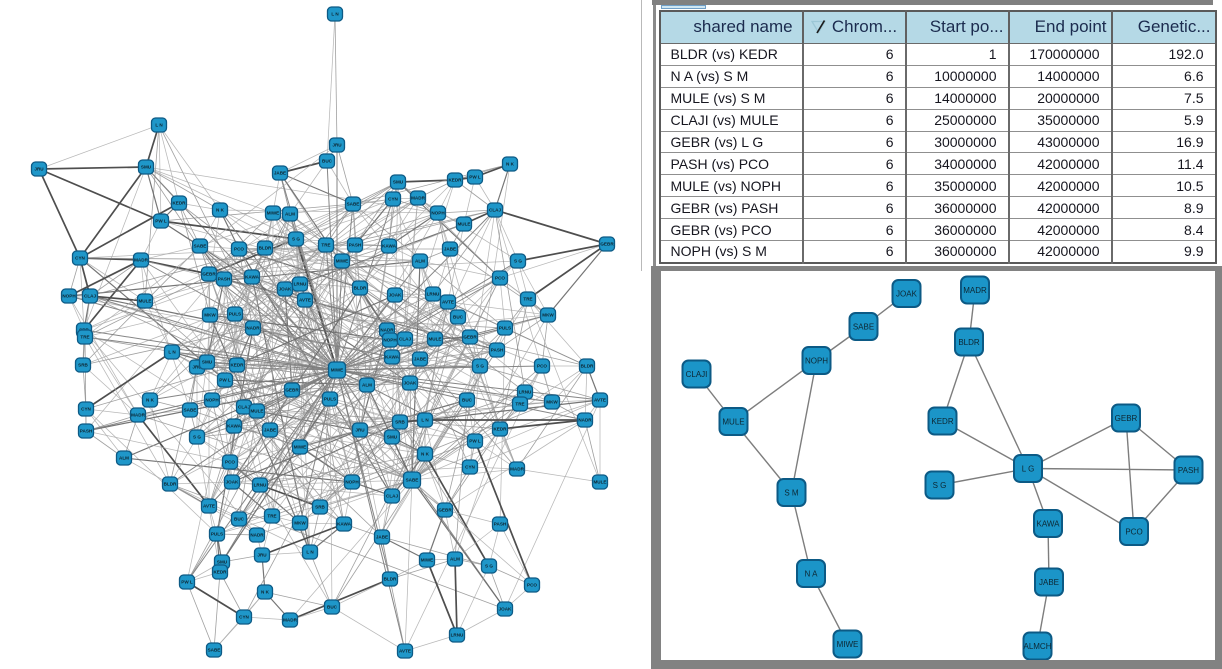 The width and height of the screenshot is (1222, 669). Describe the element at coordinates (600, 400) in the screenshot. I see `svg-text: AVTE` at that location.